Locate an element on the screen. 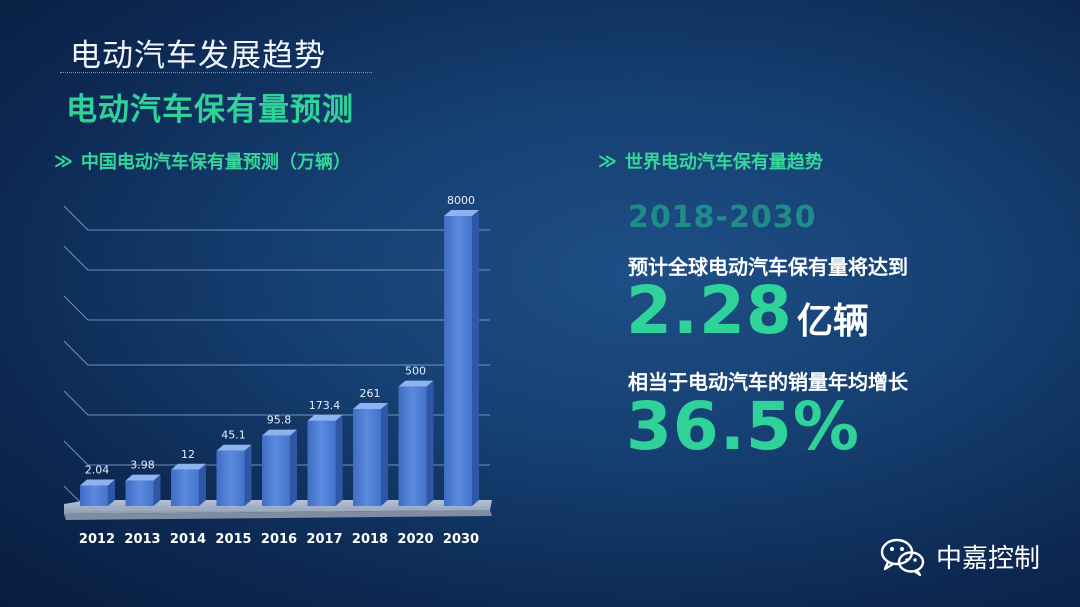  x-tick-label: 2012 is located at coordinates (97, 539).